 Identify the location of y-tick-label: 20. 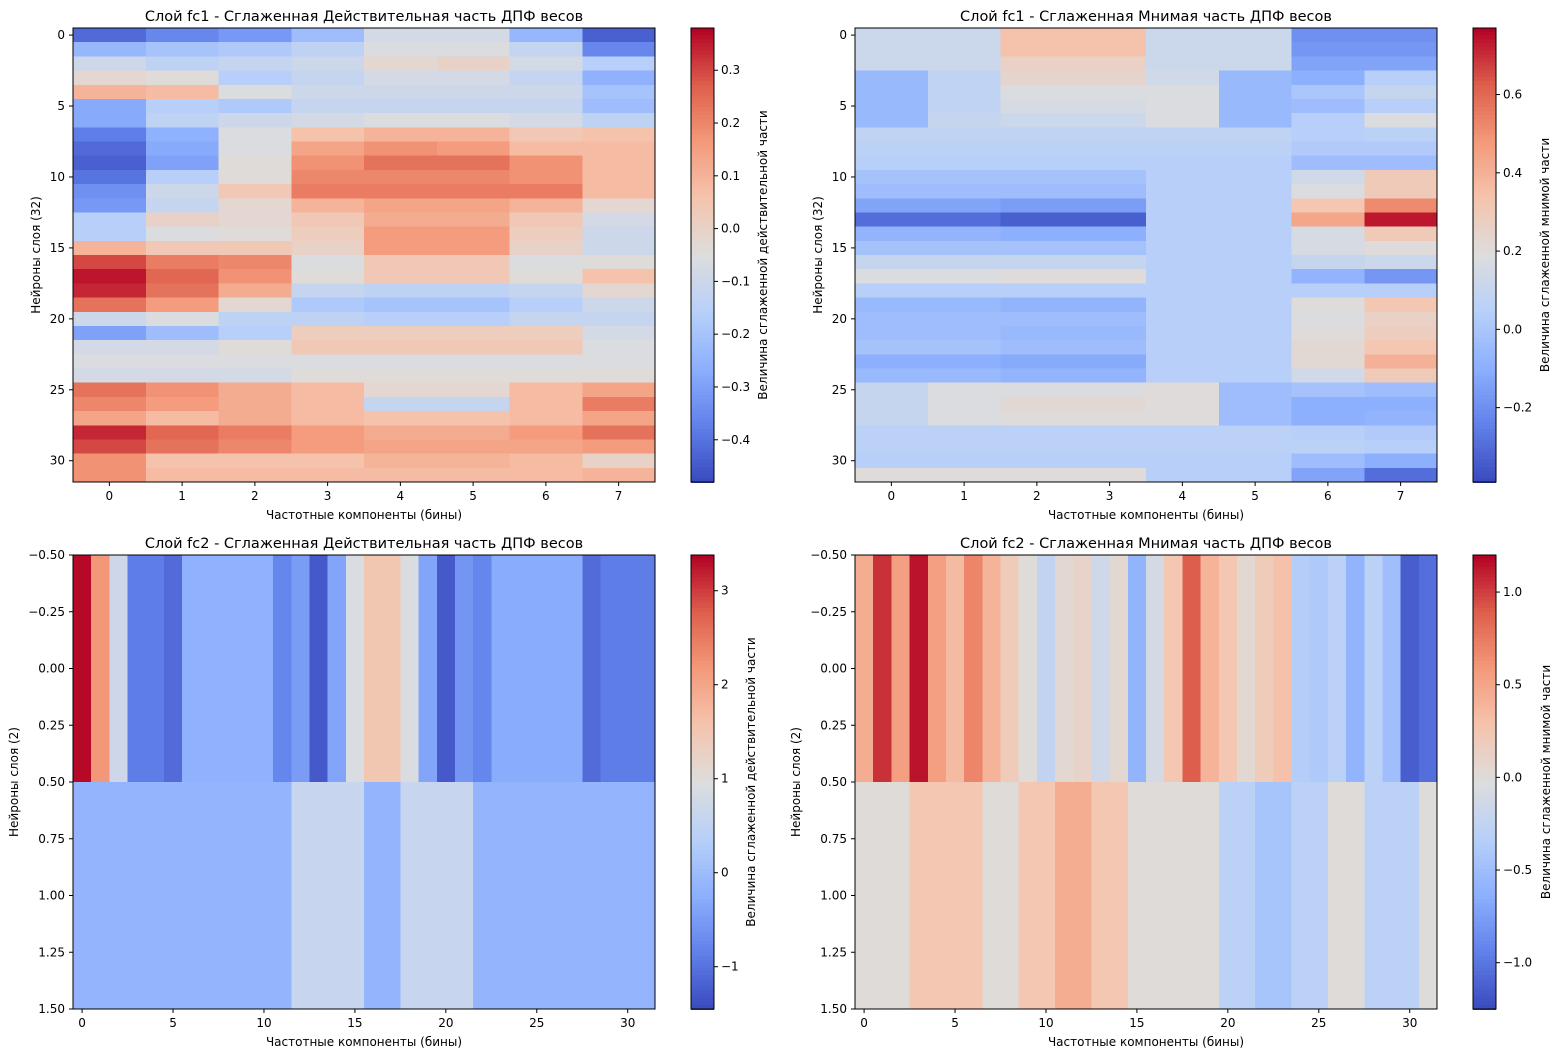
(57, 319).